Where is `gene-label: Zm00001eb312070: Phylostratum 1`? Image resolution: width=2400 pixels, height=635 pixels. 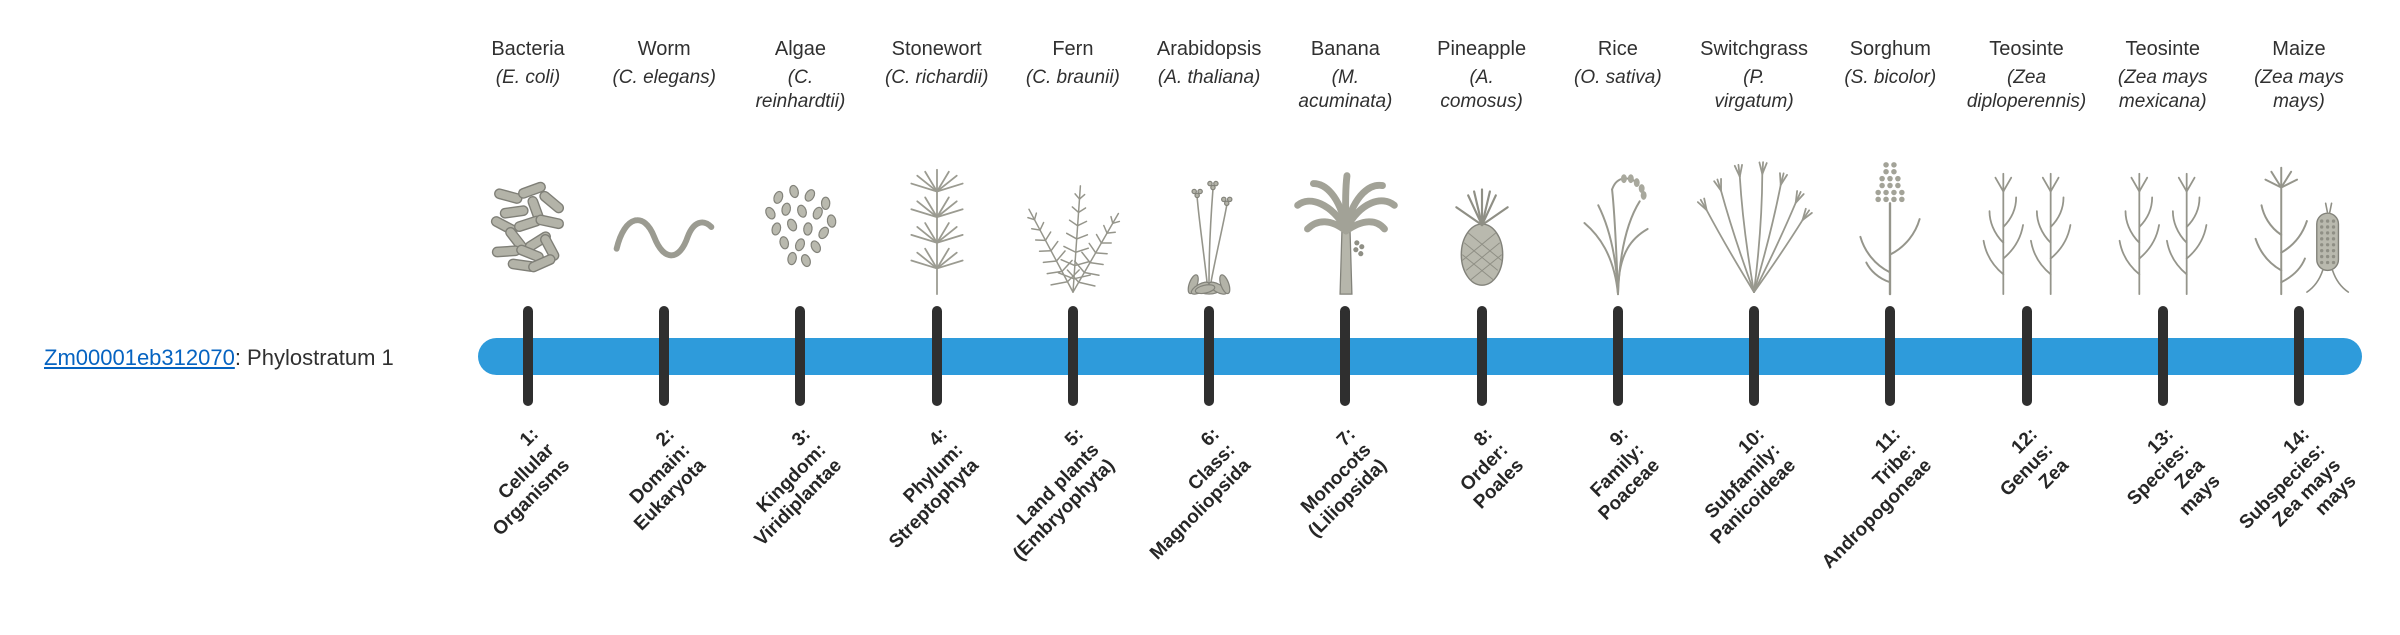
gene-label: Zm00001eb312070: Phylostratum 1 is located at coordinates (219, 358).